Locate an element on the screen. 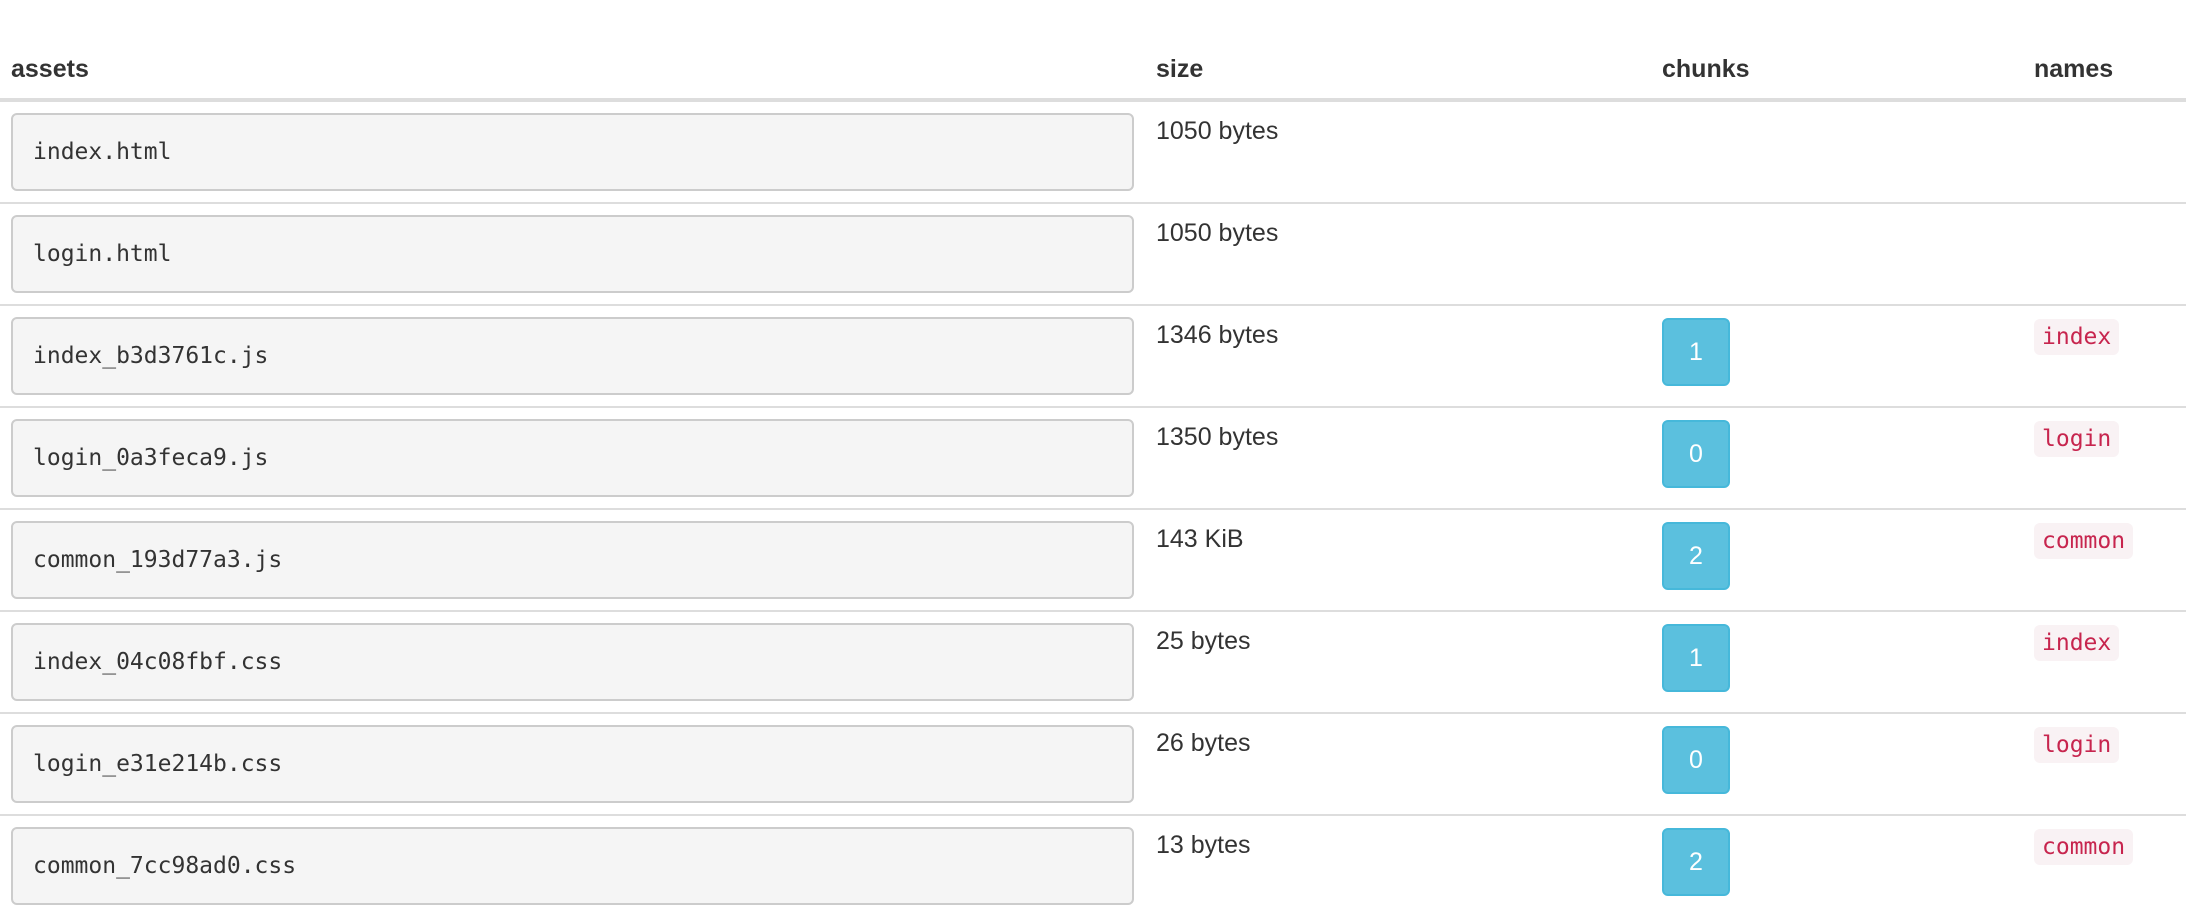 The image size is (2186, 916). table-row: login.html 1050 bytes is located at coordinates (1093, 253).